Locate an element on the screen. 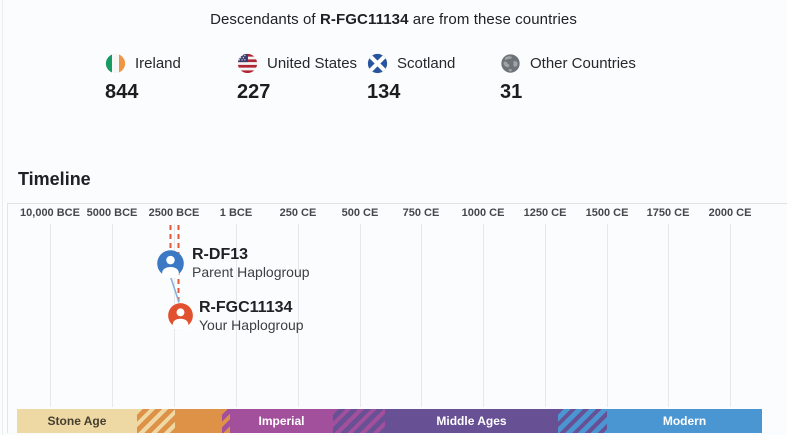 Image resolution: width=787 pixels, height=435 pixels. era-label: Imperial is located at coordinates (281, 421).